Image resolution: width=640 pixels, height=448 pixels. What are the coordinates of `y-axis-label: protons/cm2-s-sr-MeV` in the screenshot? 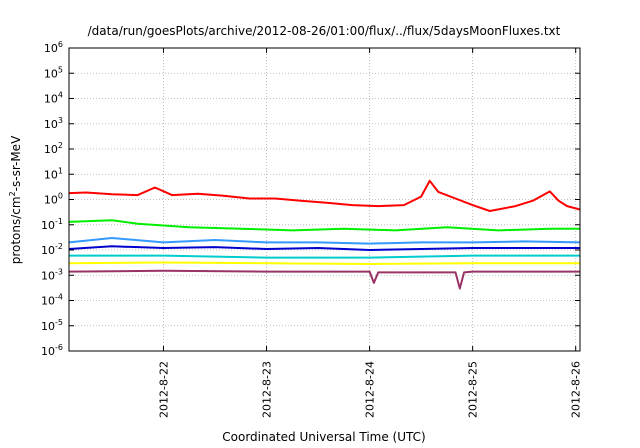 It's located at (15, 199).